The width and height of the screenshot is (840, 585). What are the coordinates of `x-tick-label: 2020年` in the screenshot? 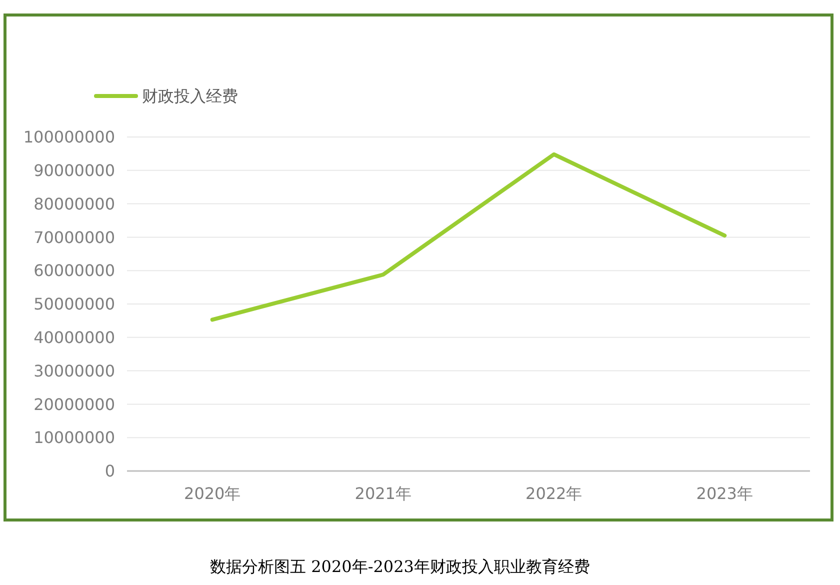 It's located at (212, 493).